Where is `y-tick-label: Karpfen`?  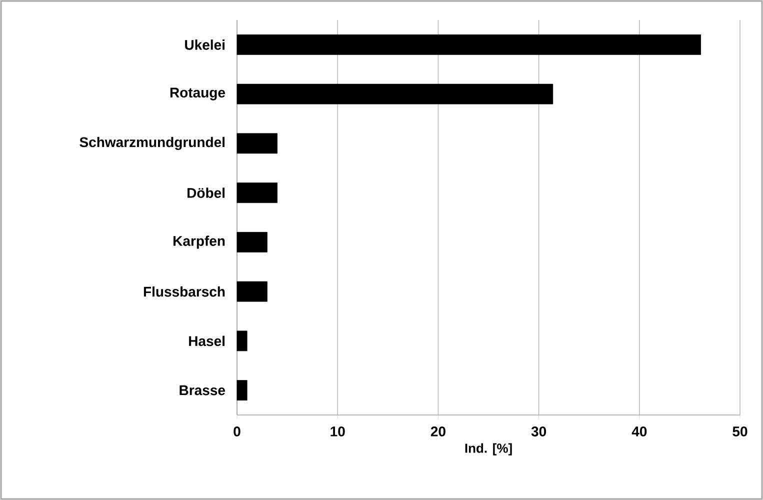 y-tick-label: Karpfen is located at coordinates (199, 242).